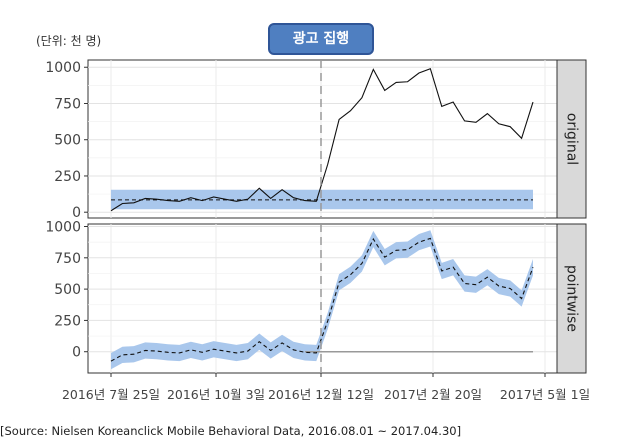 The image size is (630, 444). I want to click on campaign-badge: 광고 집행, so click(321, 39).